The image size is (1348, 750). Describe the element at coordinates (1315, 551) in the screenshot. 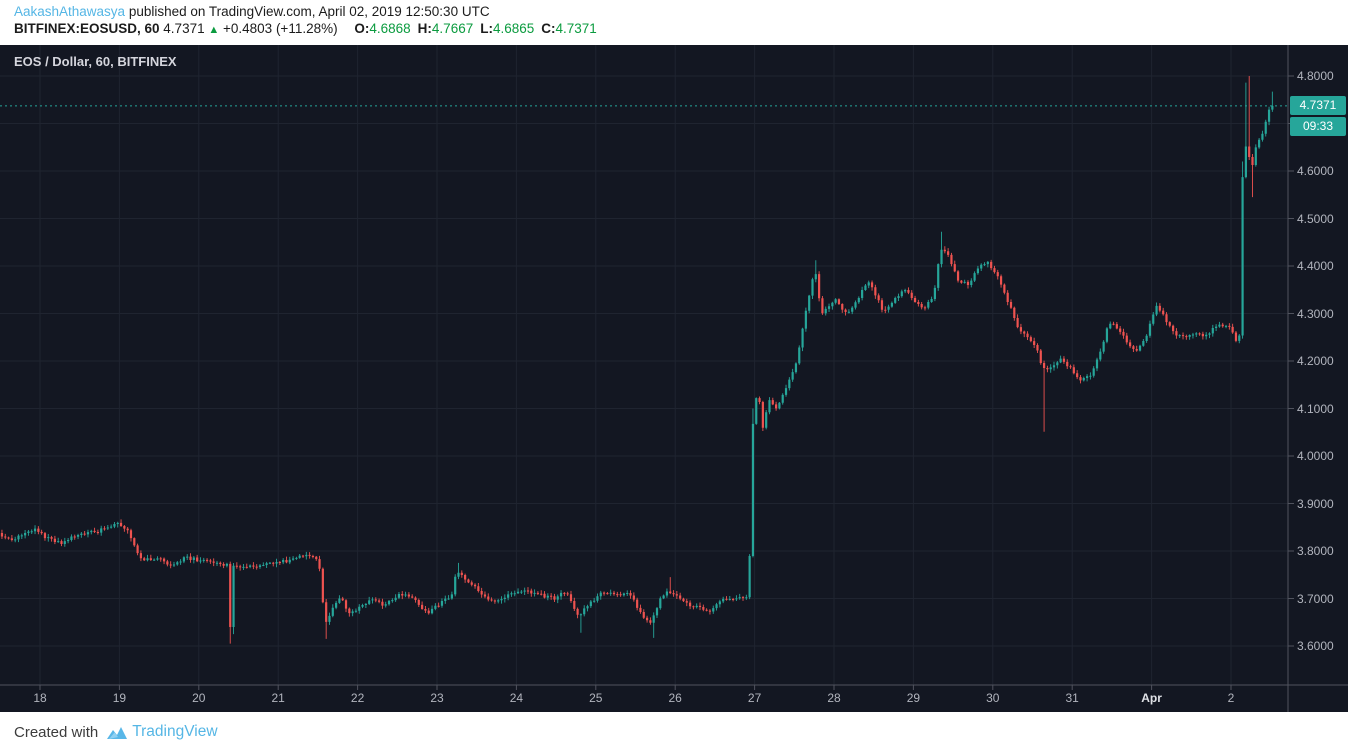

I see `price-axis-label: 3.8000` at that location.